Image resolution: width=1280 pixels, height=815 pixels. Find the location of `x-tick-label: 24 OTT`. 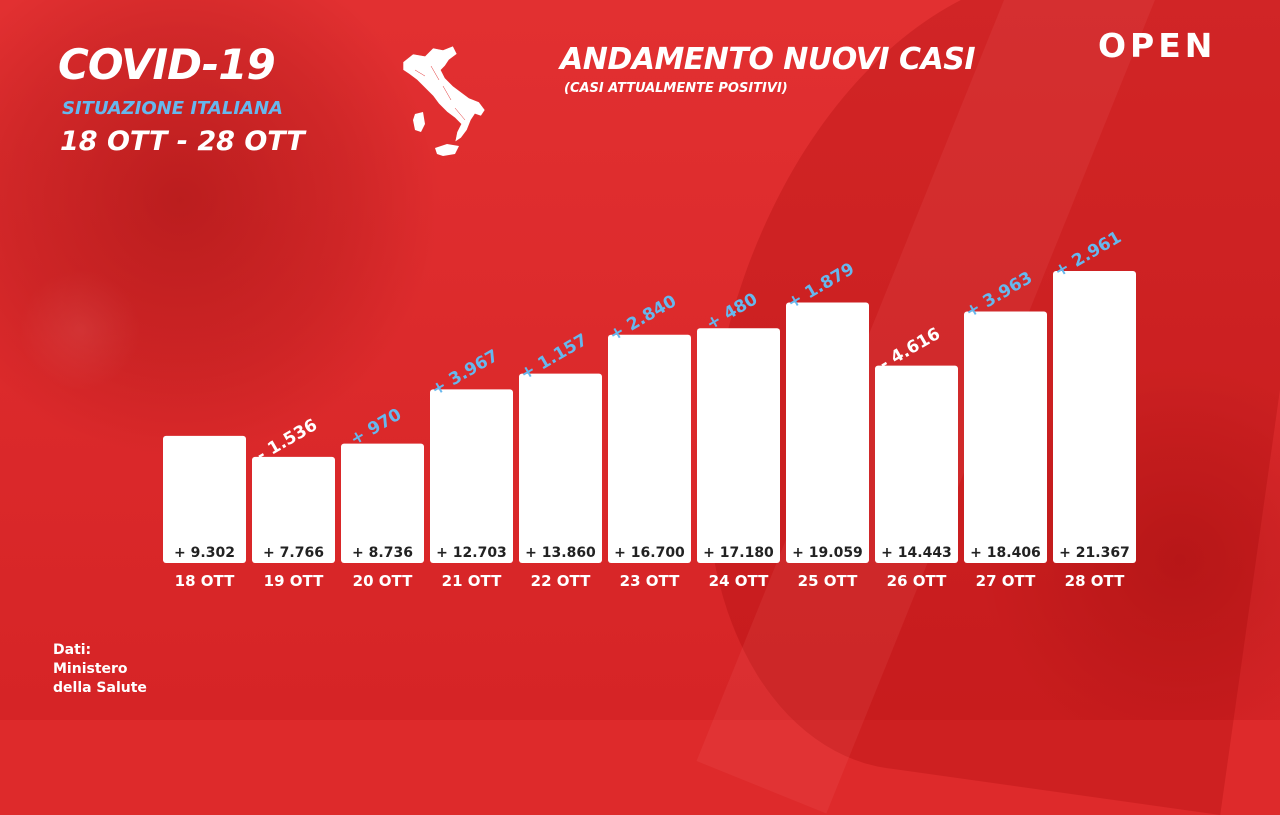

x-tick-label: 24 OTT is located at coordinates (739, 581).